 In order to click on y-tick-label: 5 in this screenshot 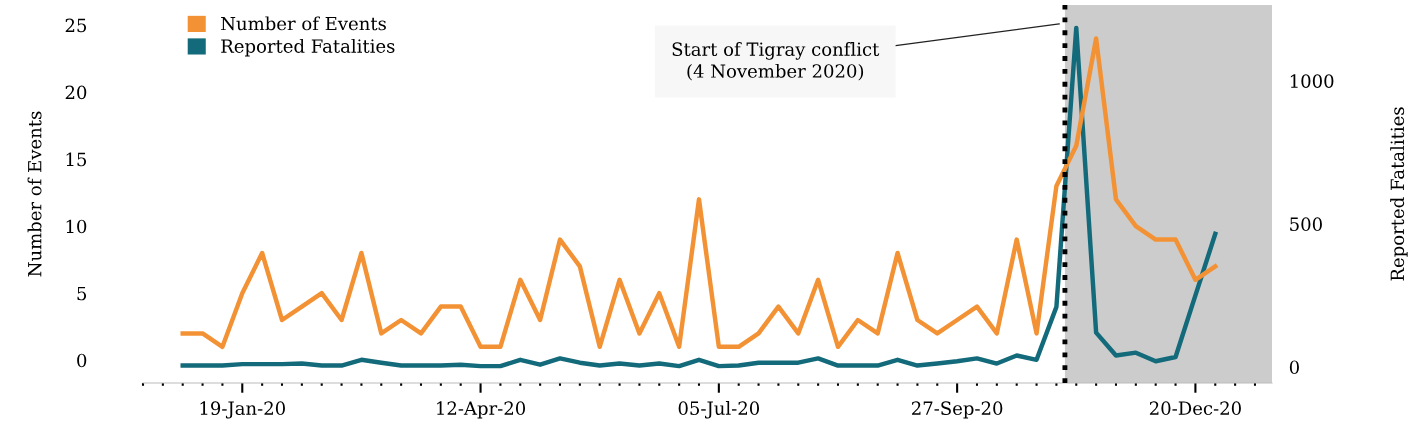, I will do `click(82, 293)`.